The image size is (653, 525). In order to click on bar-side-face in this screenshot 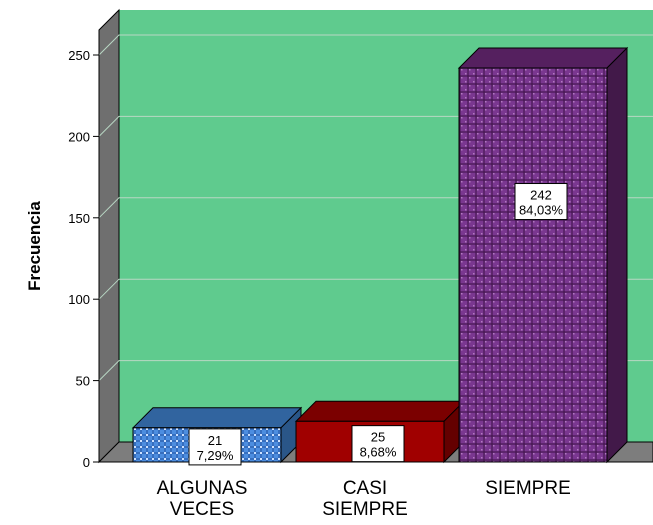, I will do `click(617, 255)`.